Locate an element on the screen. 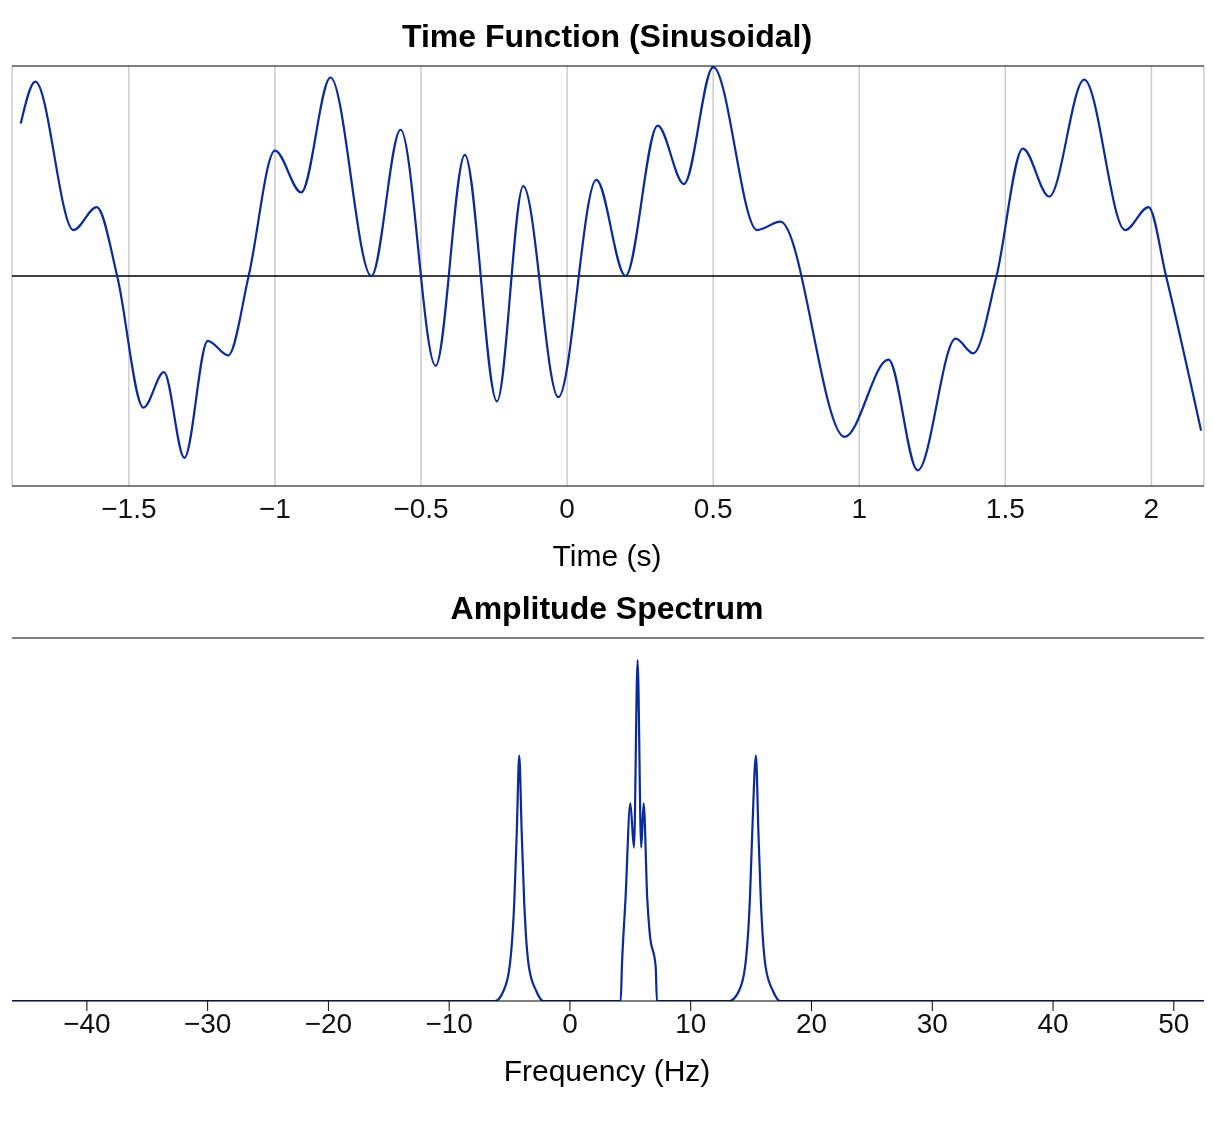 The image size is (1214, 1142). x-tick-label: 10 is located at coordinates (691, 1023).